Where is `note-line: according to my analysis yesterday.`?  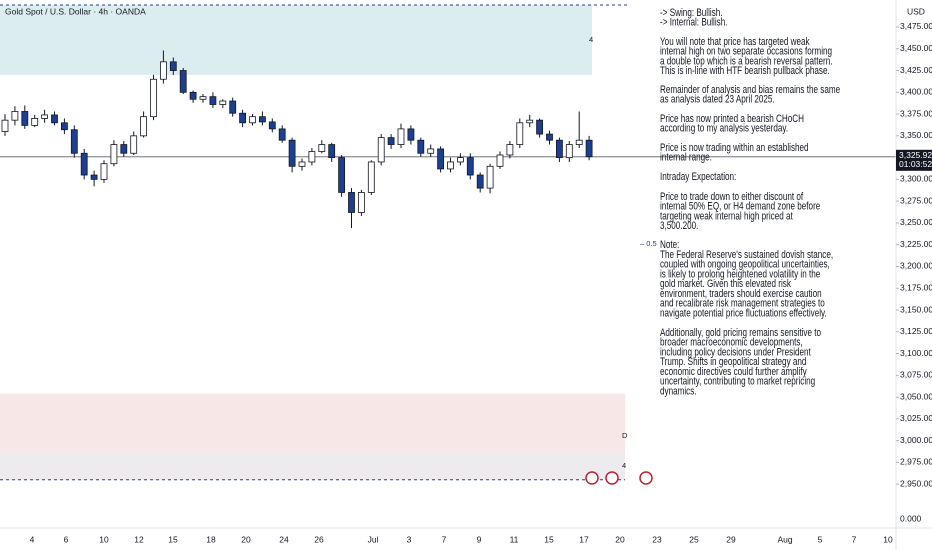
note-line: according to my analysis yesterday. is located at coordinates (724, 129).